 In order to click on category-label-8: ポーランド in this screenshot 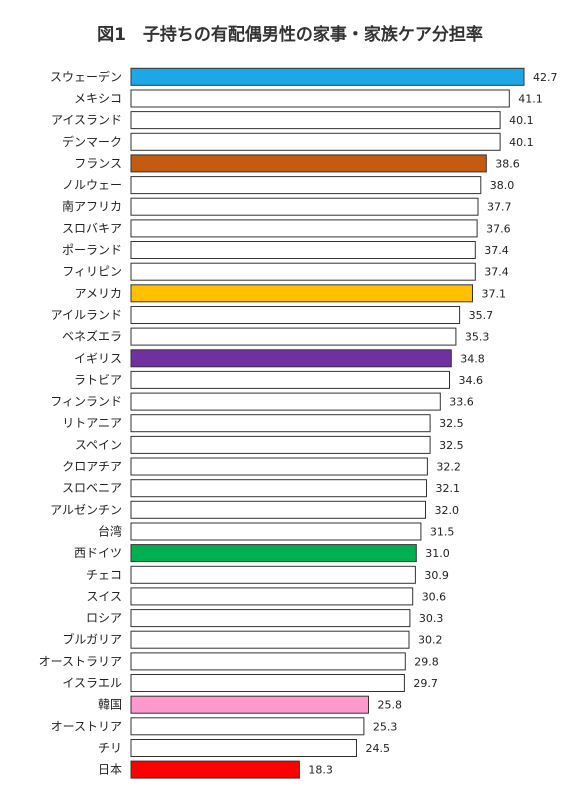, I will do `click(92, 250)`.